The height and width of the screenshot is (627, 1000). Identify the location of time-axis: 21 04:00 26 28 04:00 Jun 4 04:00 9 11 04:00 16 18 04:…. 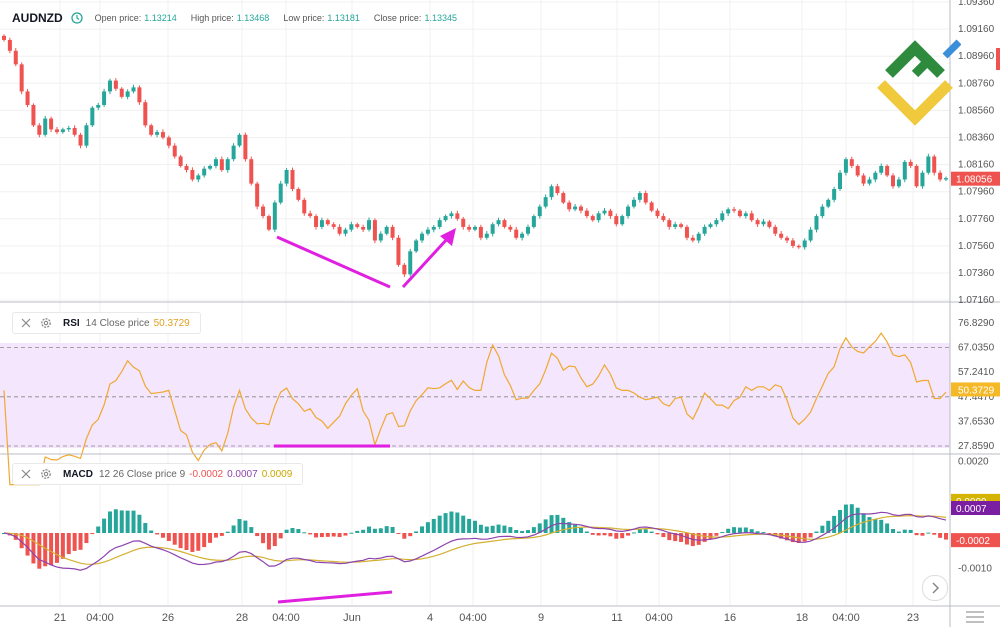
(519, 617).